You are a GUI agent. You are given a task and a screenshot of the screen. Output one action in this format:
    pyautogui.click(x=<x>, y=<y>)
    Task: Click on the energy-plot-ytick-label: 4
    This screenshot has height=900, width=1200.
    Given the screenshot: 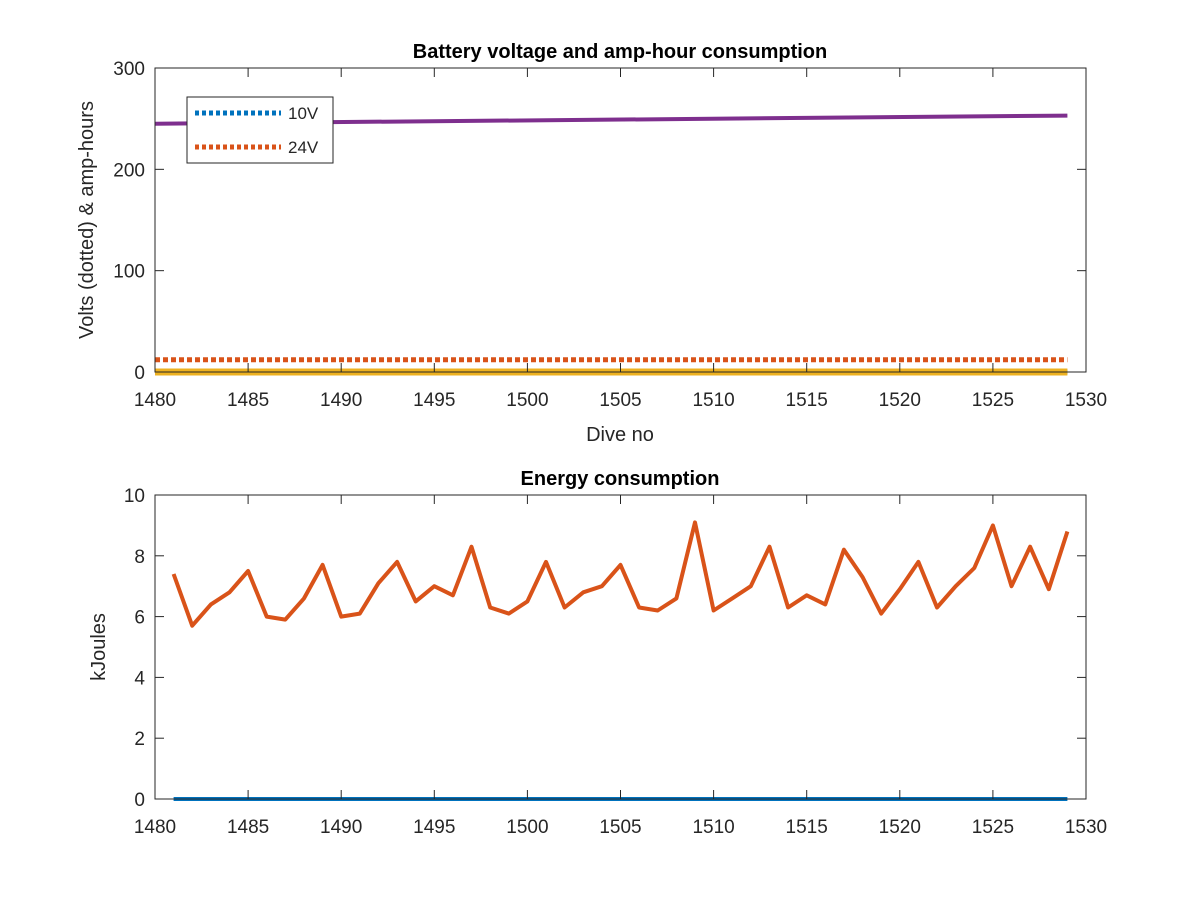 What is the action you would take?
    pyautogui.click(x=139, y=678)
    